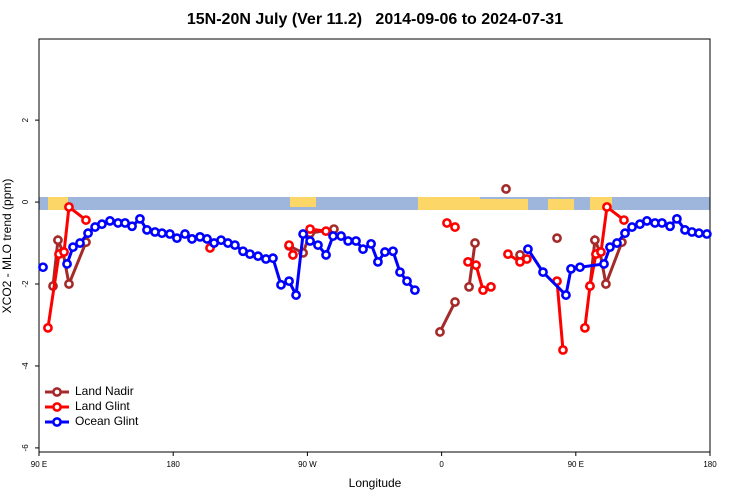 This screenshot has width=750, height=500. I want to click on legend-label: Ocean Glint, so click(107, 421).